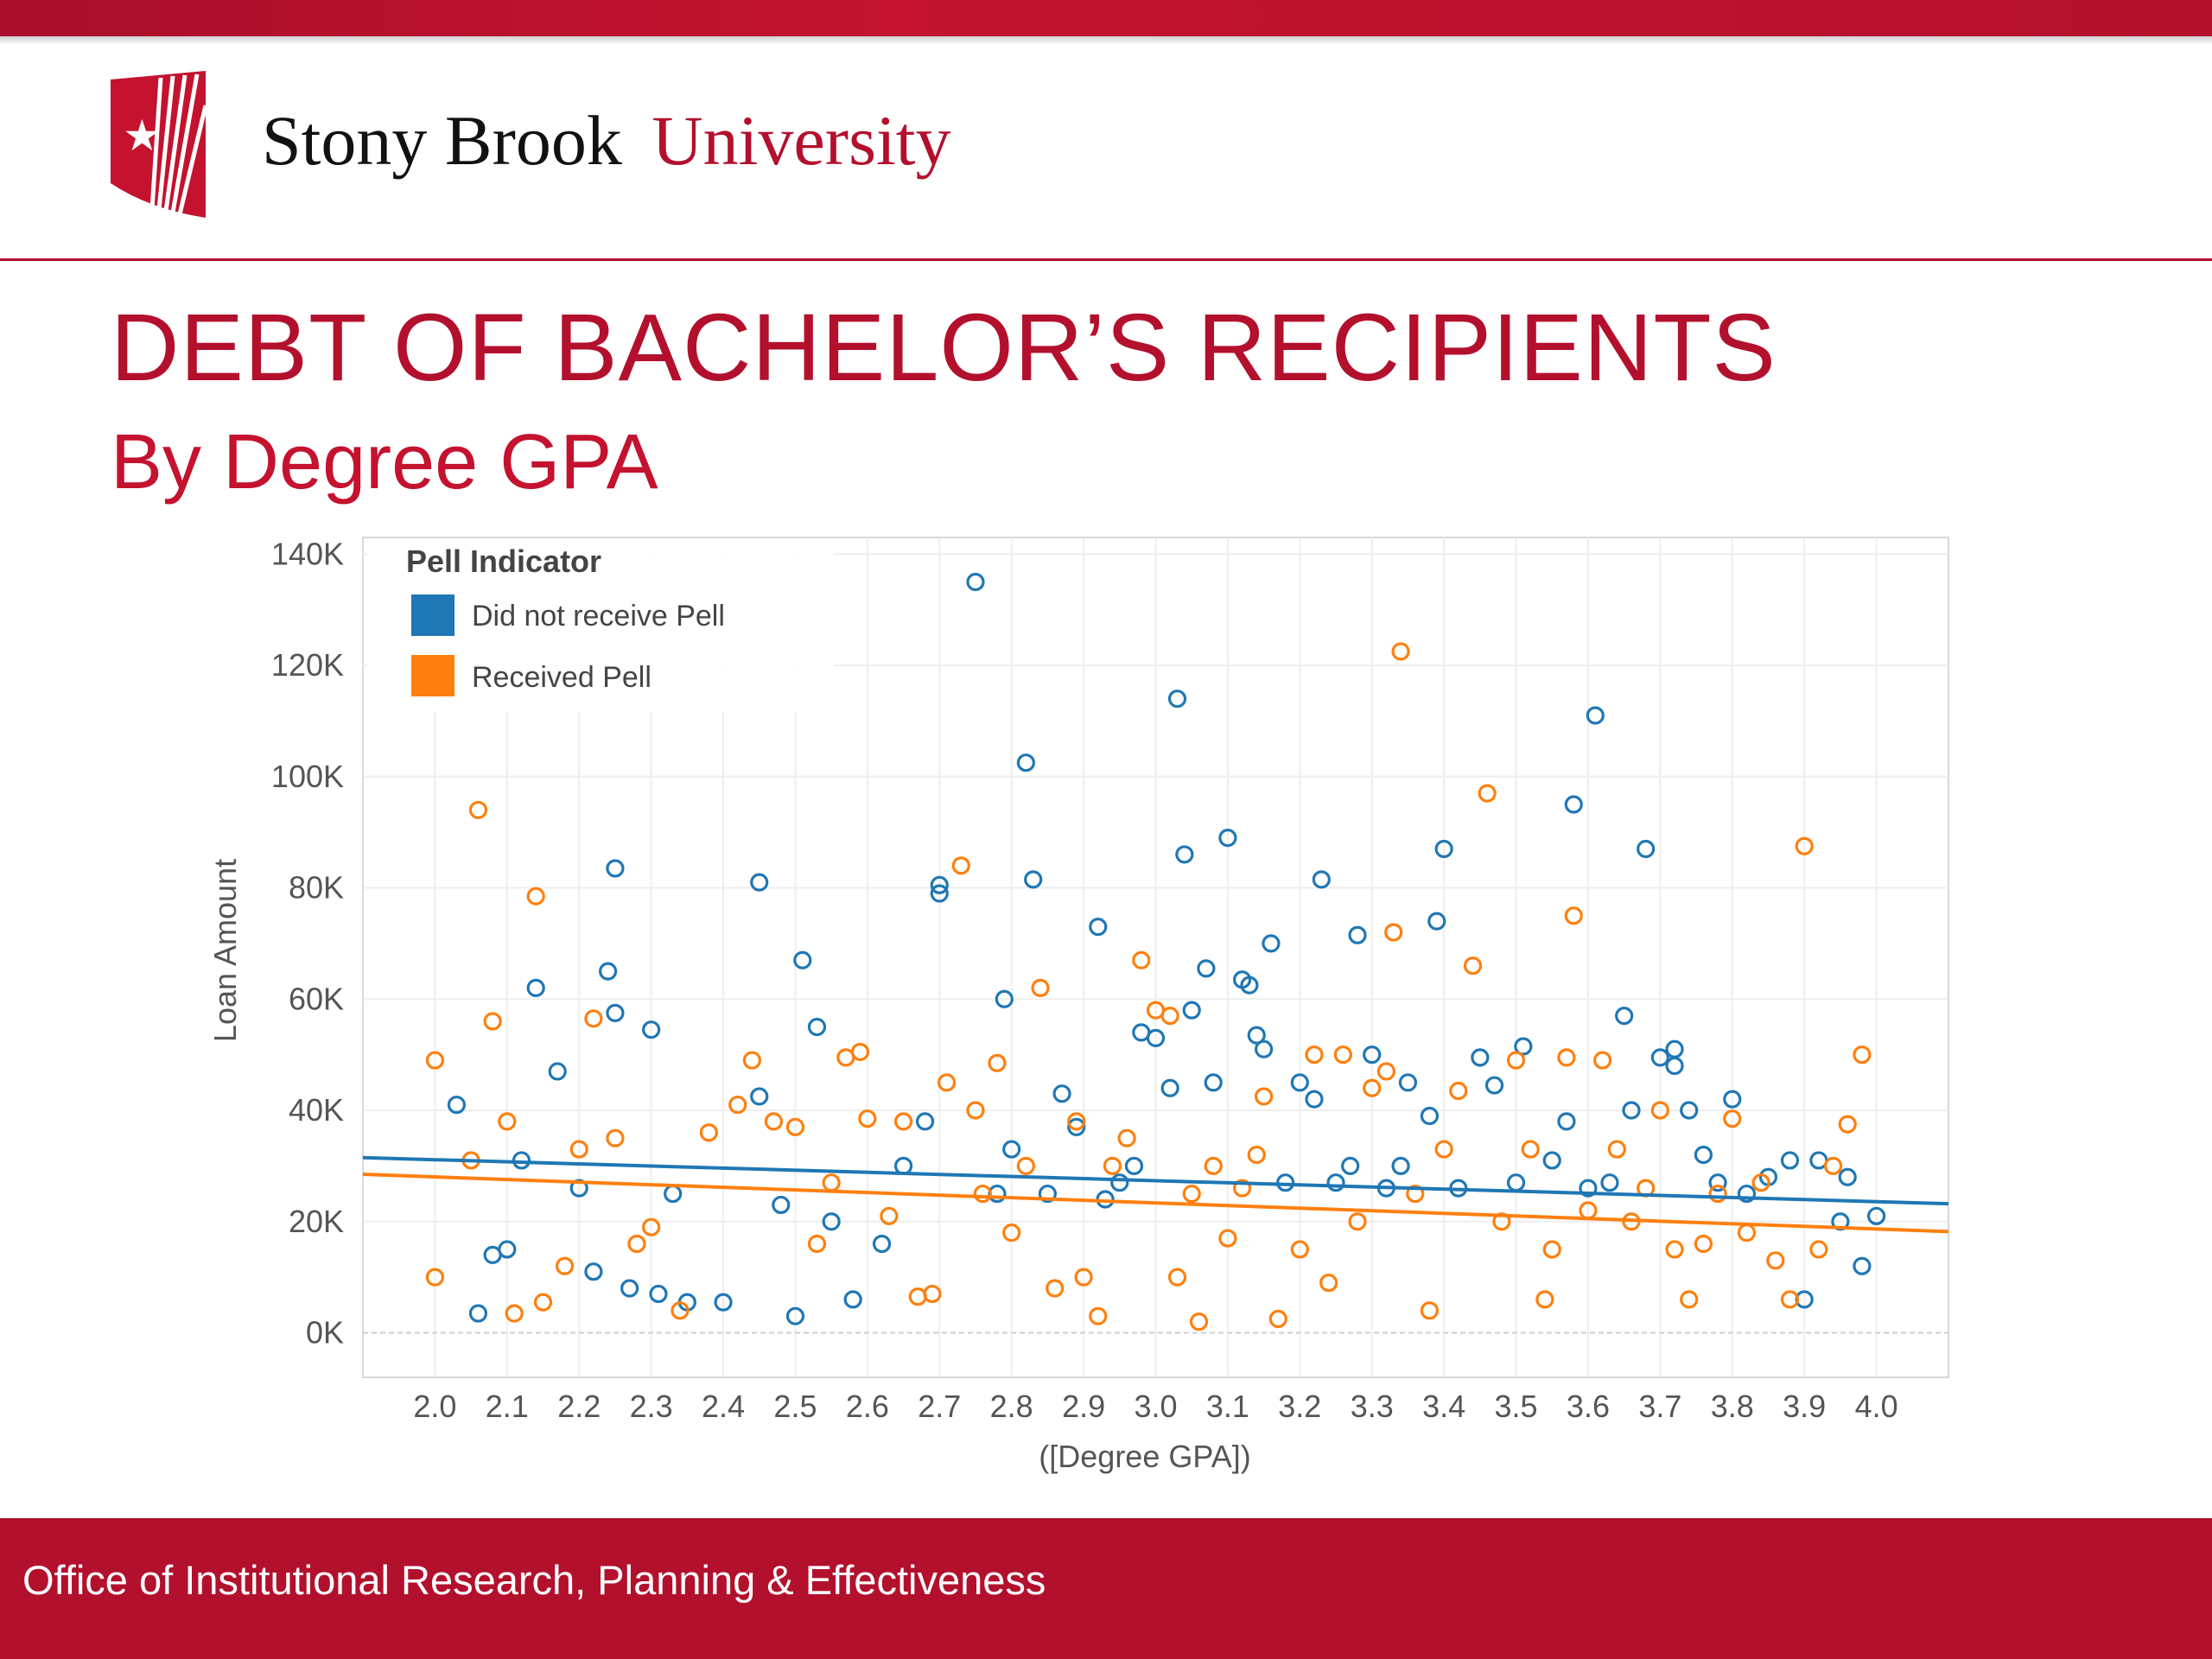 Image resolution: width=2212 pixels, height=1659 pixels. Describe the element at coordinates (316, 1221) in the screenshot. I see `y-tick-label: 20K` at that location.